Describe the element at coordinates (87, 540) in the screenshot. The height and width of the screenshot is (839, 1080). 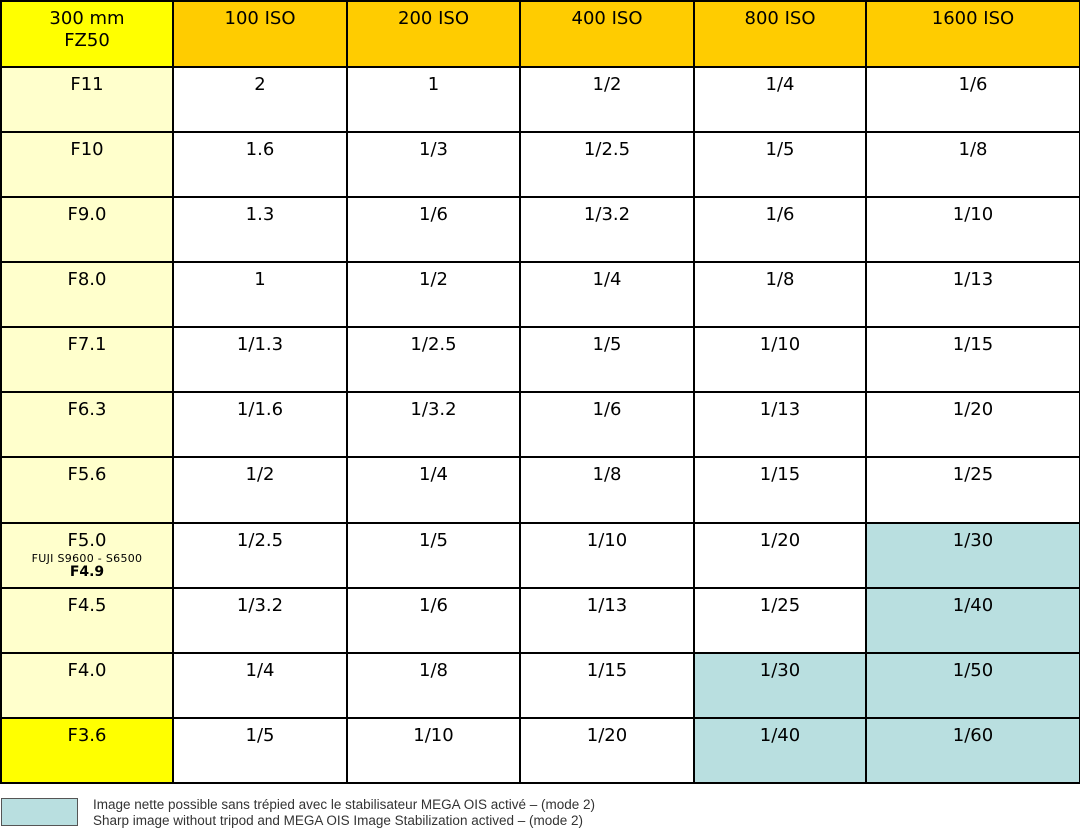
I see `aperture-label: F5.0` at that location.